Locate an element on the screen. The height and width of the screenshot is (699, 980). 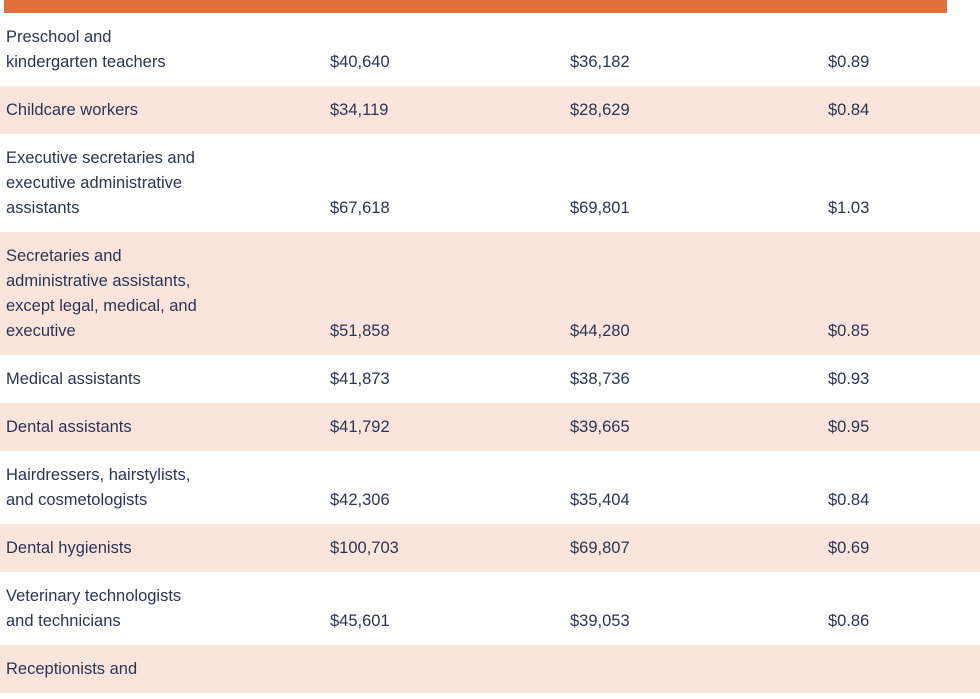
occupation-label: Dental assistants is located at coordinates (165, 427).